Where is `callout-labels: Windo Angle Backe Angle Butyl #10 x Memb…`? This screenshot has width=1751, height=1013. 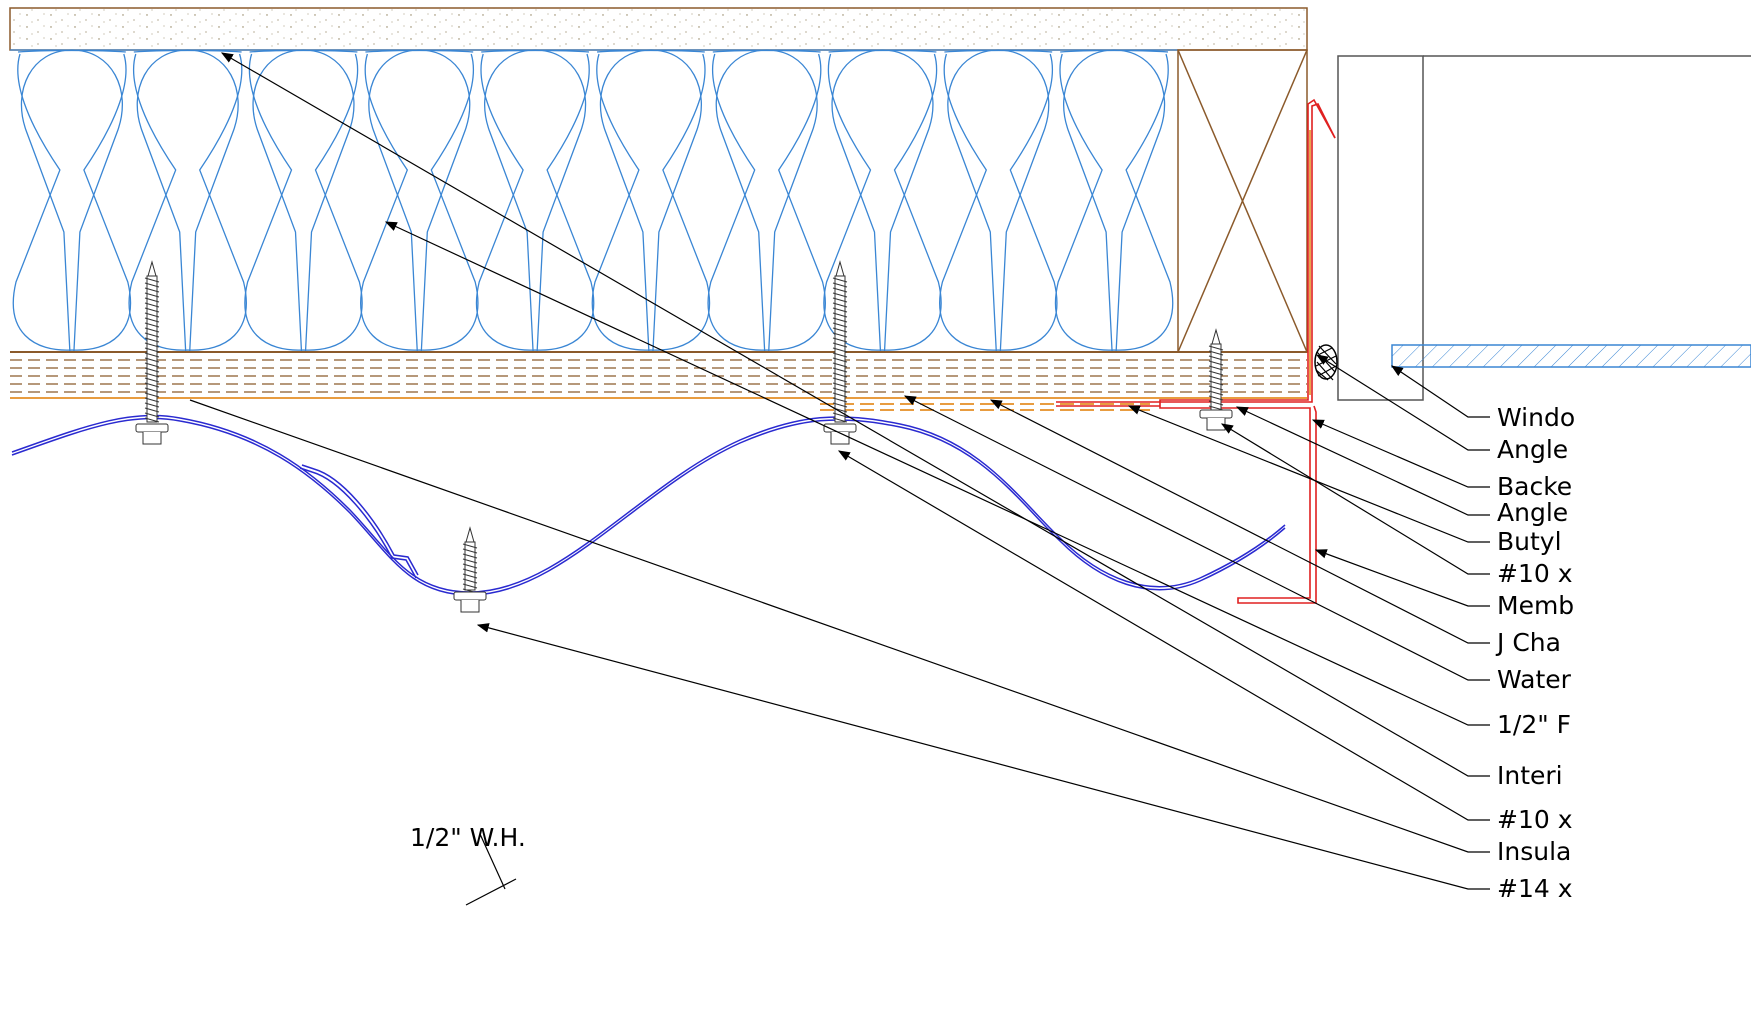
callout-labels: Windo Angle Backe Angle Butyl #10 x Memb… is located at coordinates (1535, 653).